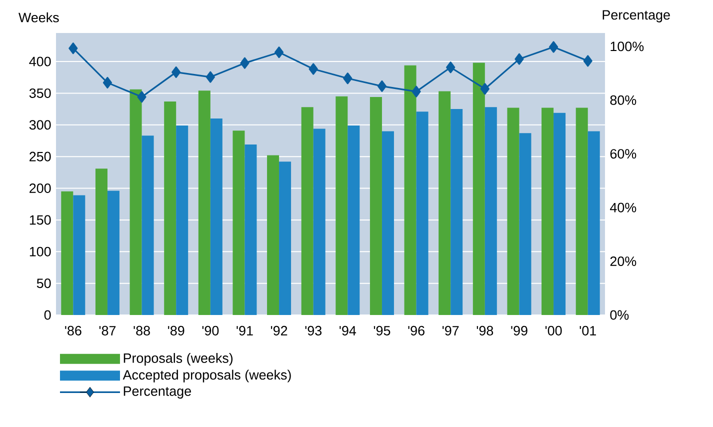  What do you see at coordinates (107, 331) in the screenshot?
I see `x-tick-label: '87` at bounding box center [107, 331].